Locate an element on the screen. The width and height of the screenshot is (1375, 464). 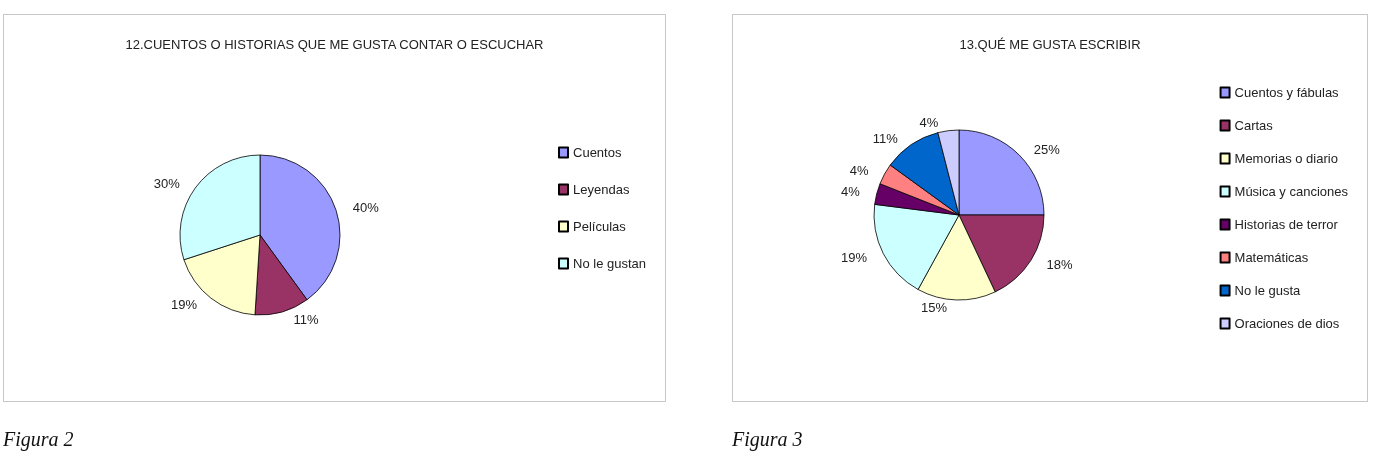
legend-label: Cartas is located at coordinates (1254, 125).